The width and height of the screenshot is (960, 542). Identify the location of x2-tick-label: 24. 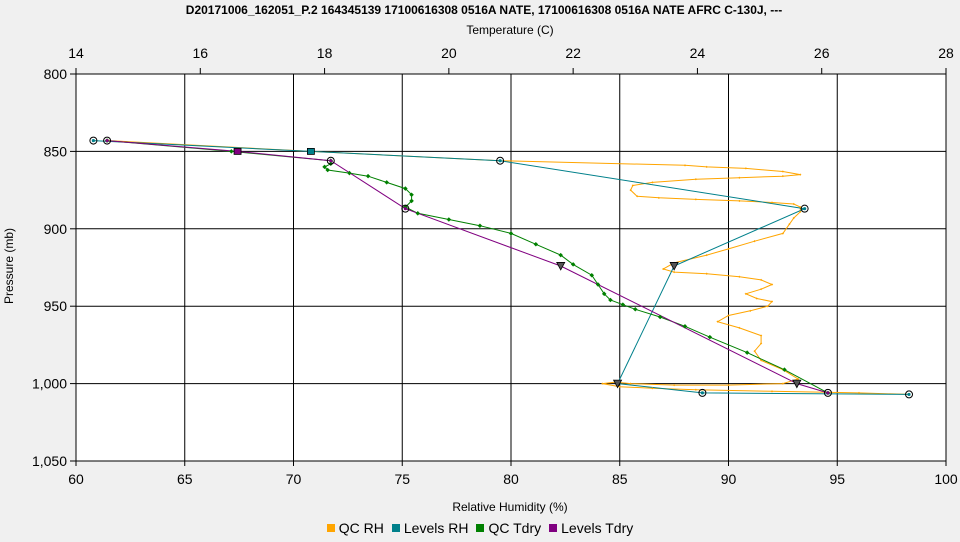
(698, 53).